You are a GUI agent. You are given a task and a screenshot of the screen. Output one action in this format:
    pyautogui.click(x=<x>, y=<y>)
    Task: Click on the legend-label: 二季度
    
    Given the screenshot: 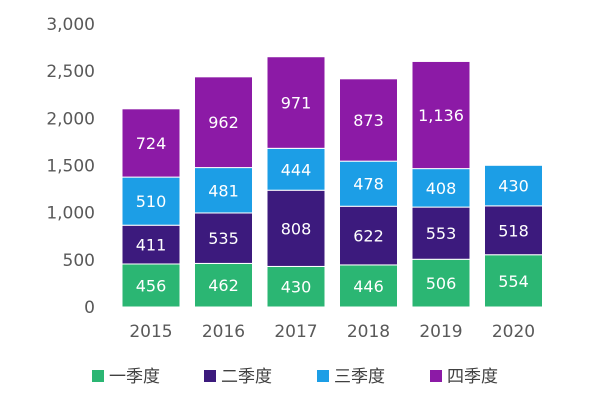 What is the action you would take?
    pyautogui.click(x=246, y=377)
    